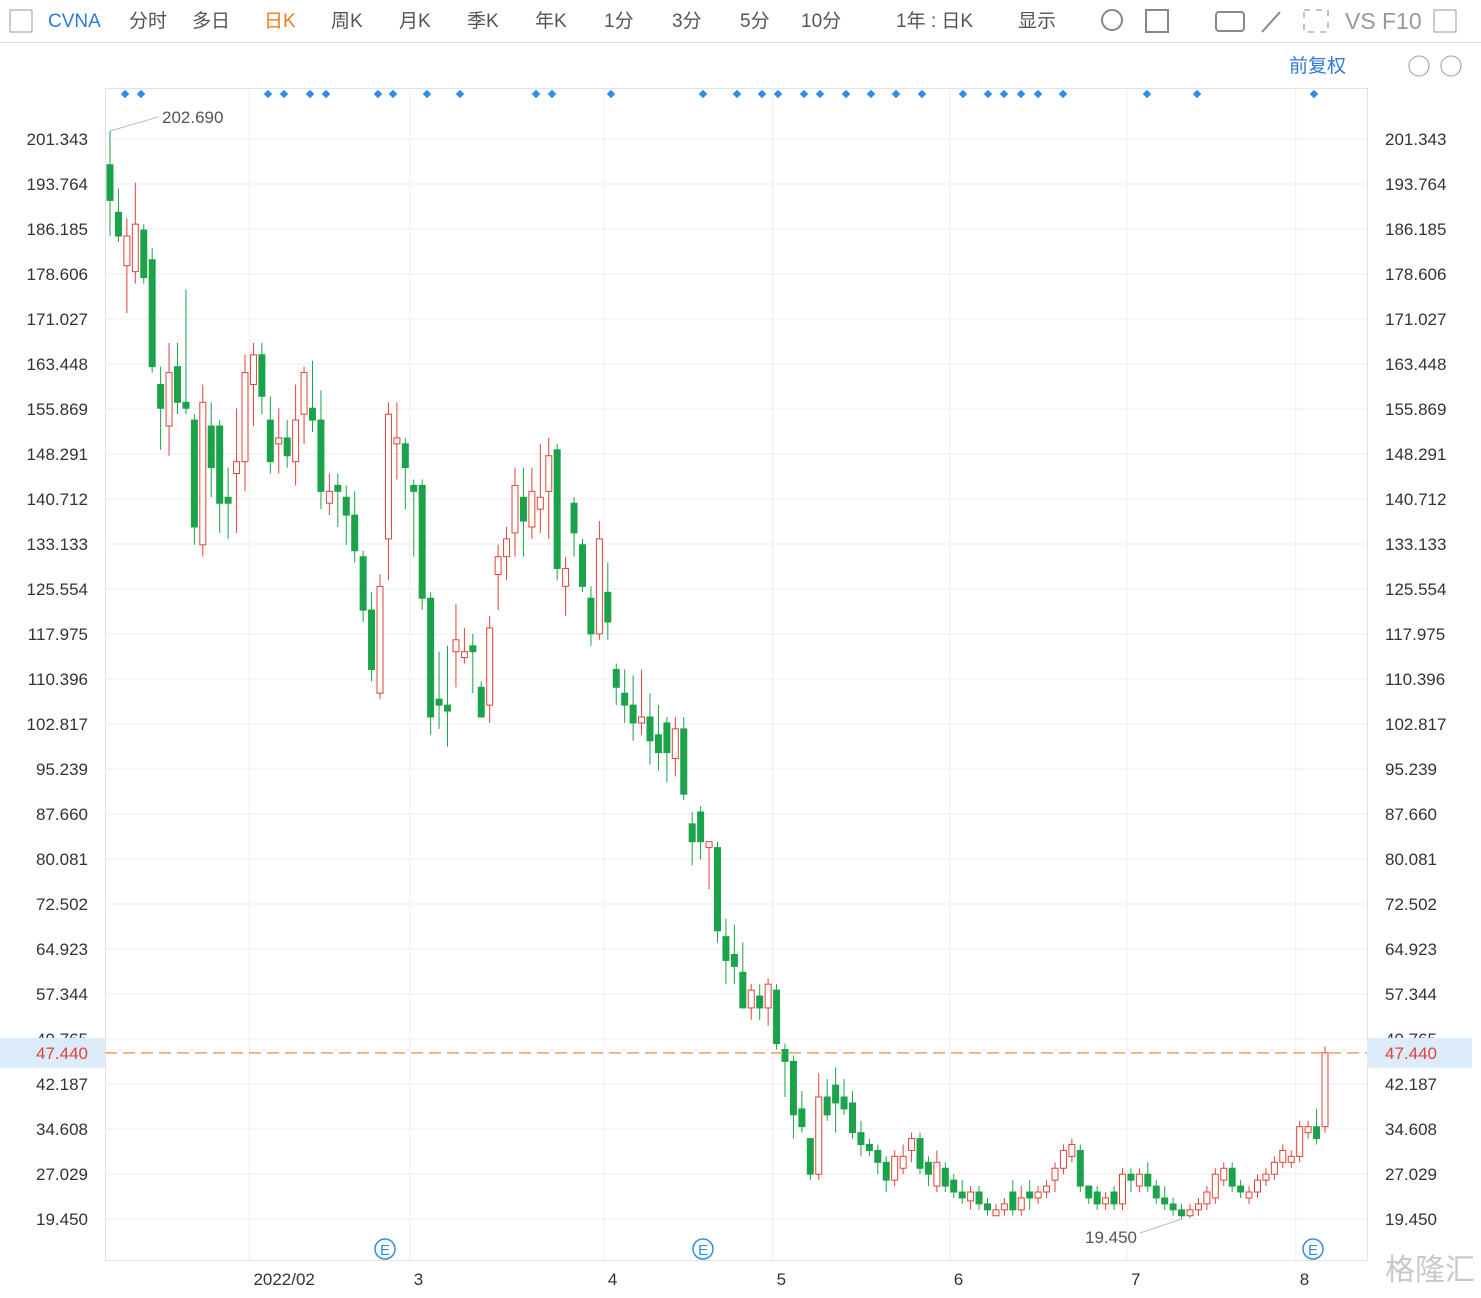 The width and height of the screenshot is (1481, 1298). Describe the element at coordinates (57, 139) in the screenshot. I see `y-tick-label: 201.343` at that location.